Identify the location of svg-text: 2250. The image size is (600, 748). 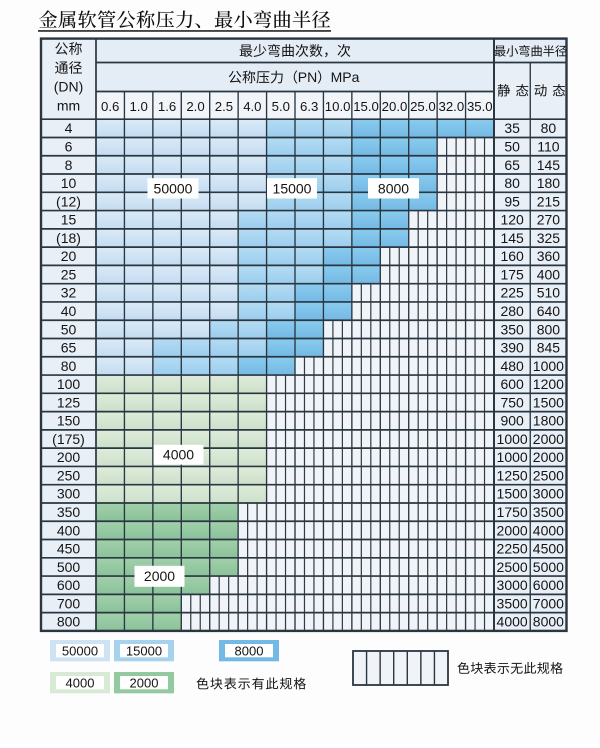
(512, 549).